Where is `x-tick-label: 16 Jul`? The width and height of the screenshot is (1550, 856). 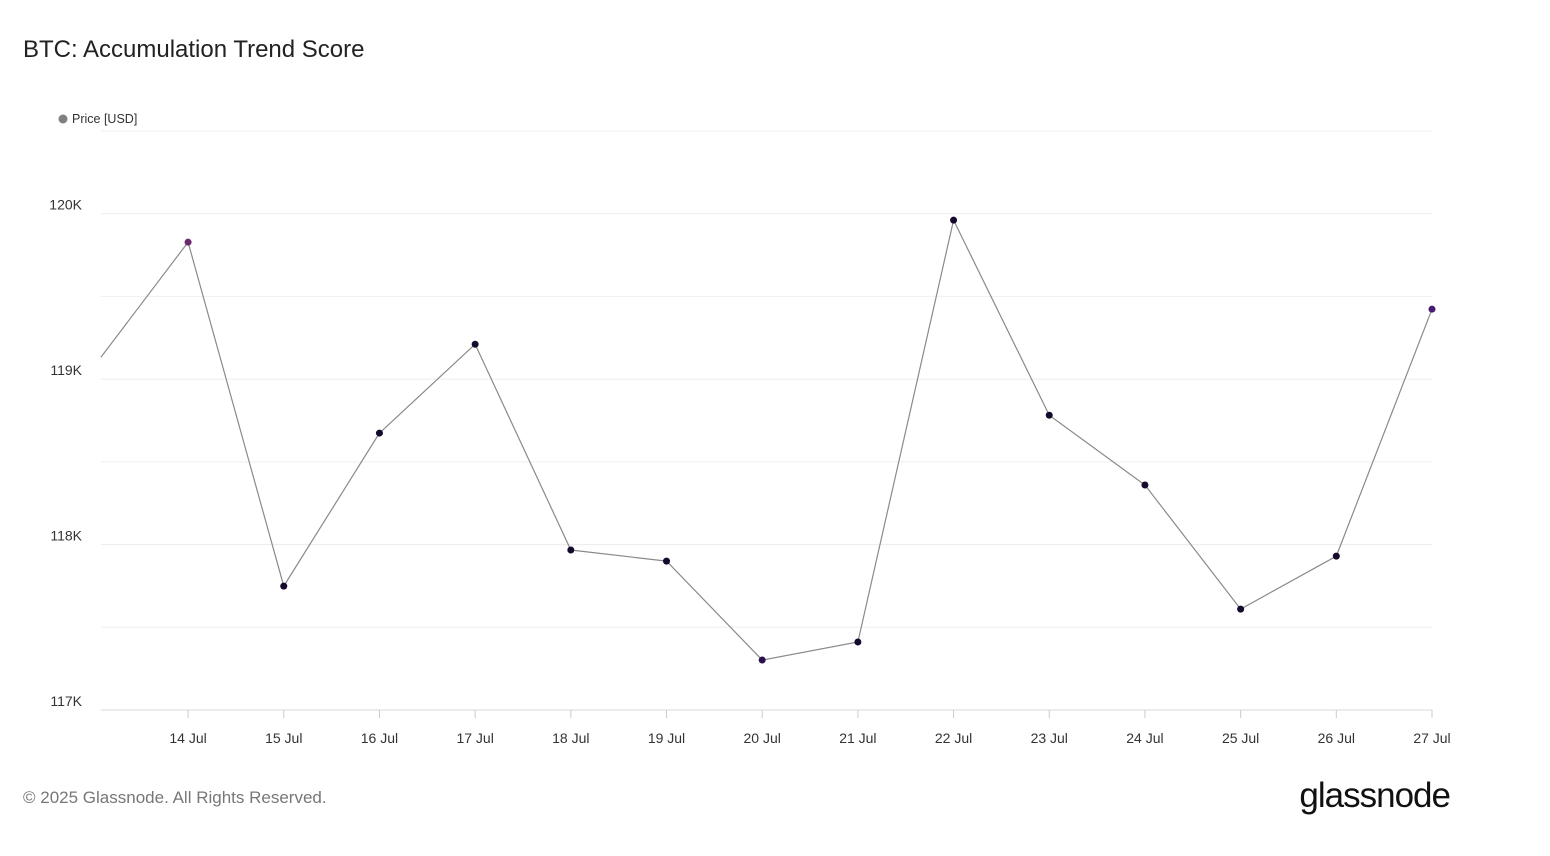 x-tick-label: 16 Jul is located at coordinates (379, 738).